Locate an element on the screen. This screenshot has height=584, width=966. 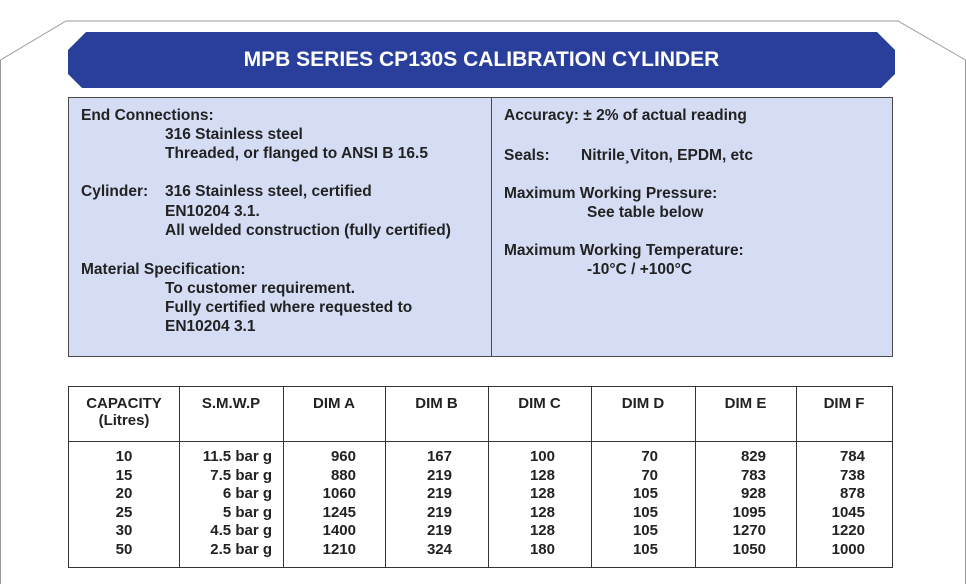
table-cell: 25 is located at coordinates (124, 512).